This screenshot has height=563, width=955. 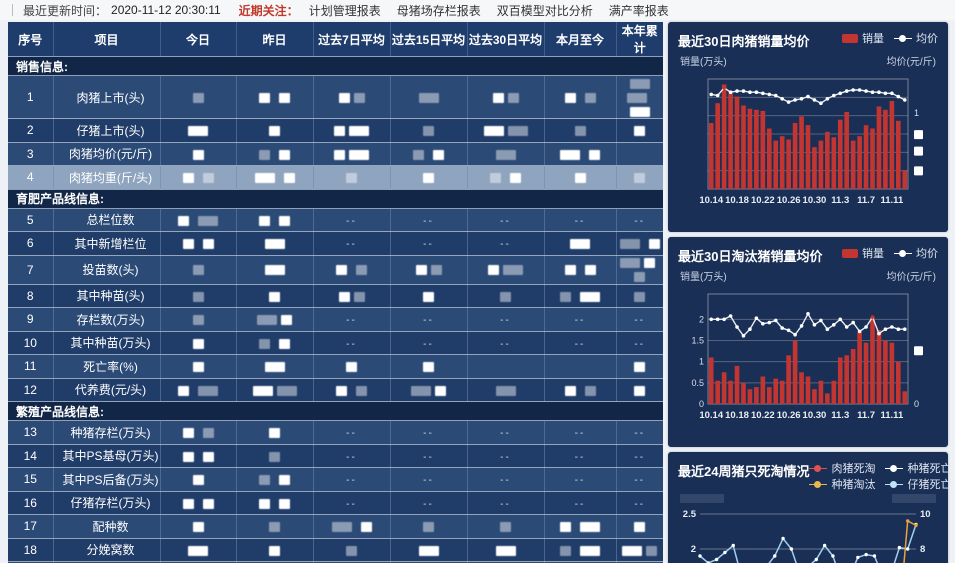 What do you see at coordinates (335, 130) in the screenshot?
I see `table-row-2: 2 仔猪上市(头)` at bounding box center [335, 130].